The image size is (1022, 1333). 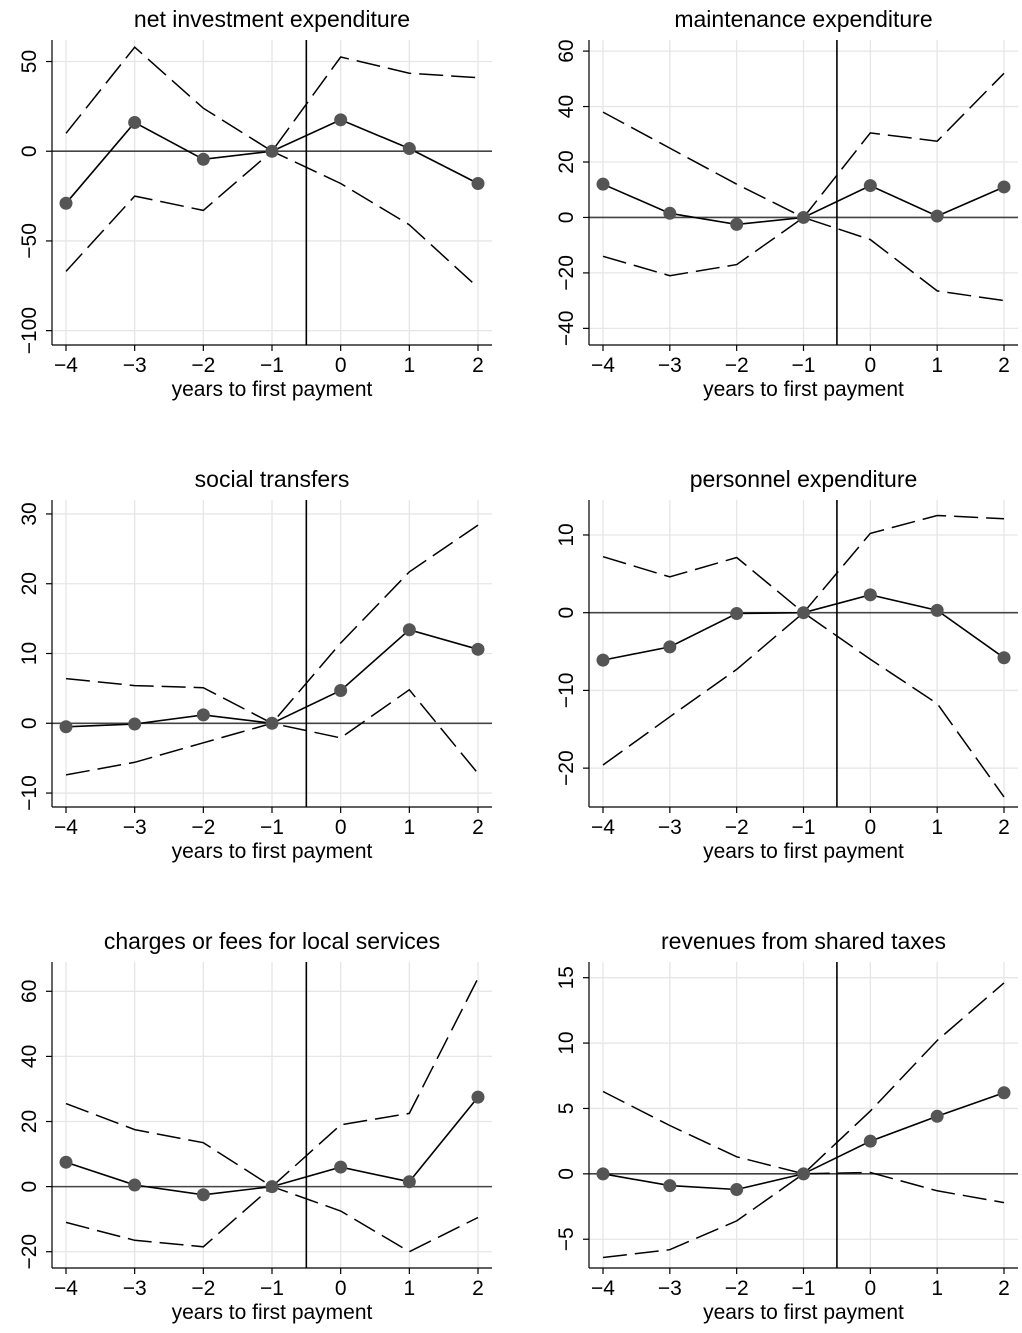 I want to click on chart-title: personnel expenditure, so click(x=804, y=479).